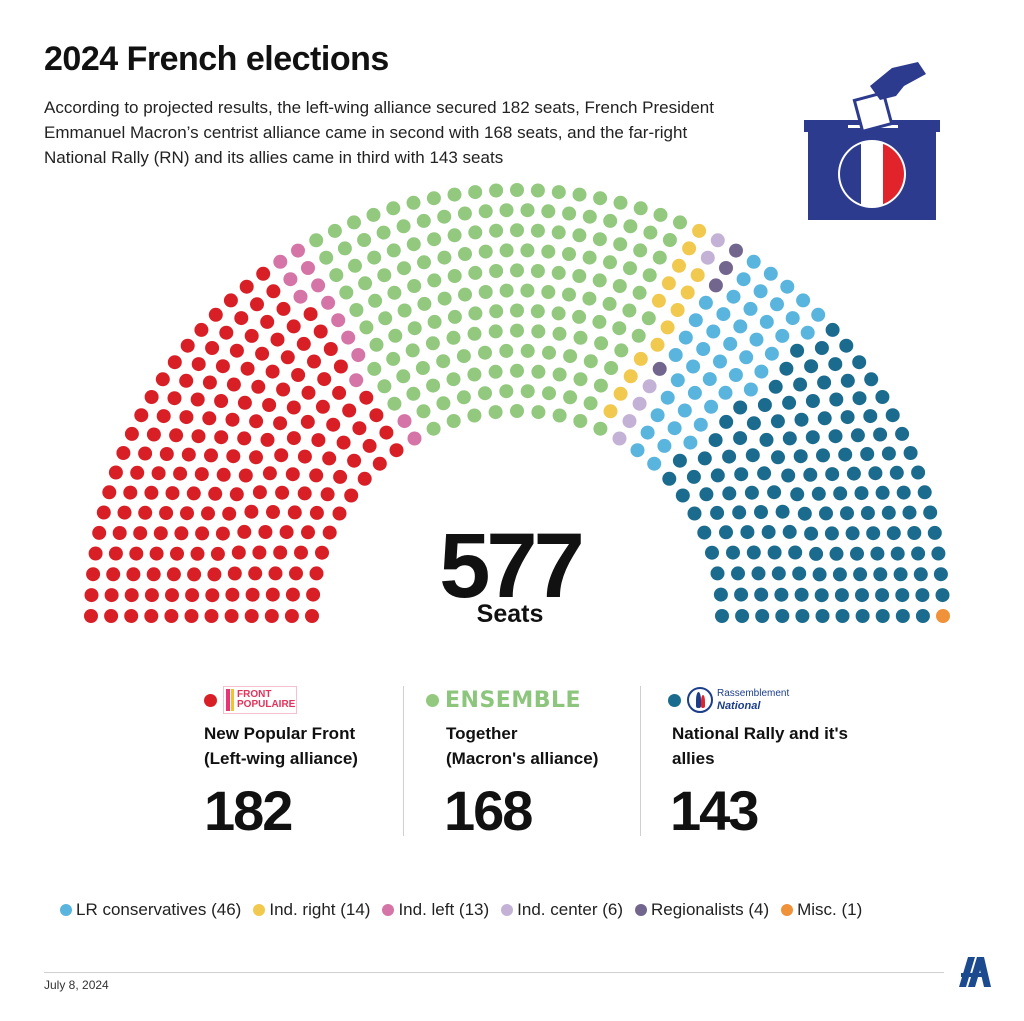 The width and height of the screenshot is (1024, 1021). What do you see at coordinates (494, 972) in the screenshot?
I see `footer-divider` at bounding box center [494, 972].